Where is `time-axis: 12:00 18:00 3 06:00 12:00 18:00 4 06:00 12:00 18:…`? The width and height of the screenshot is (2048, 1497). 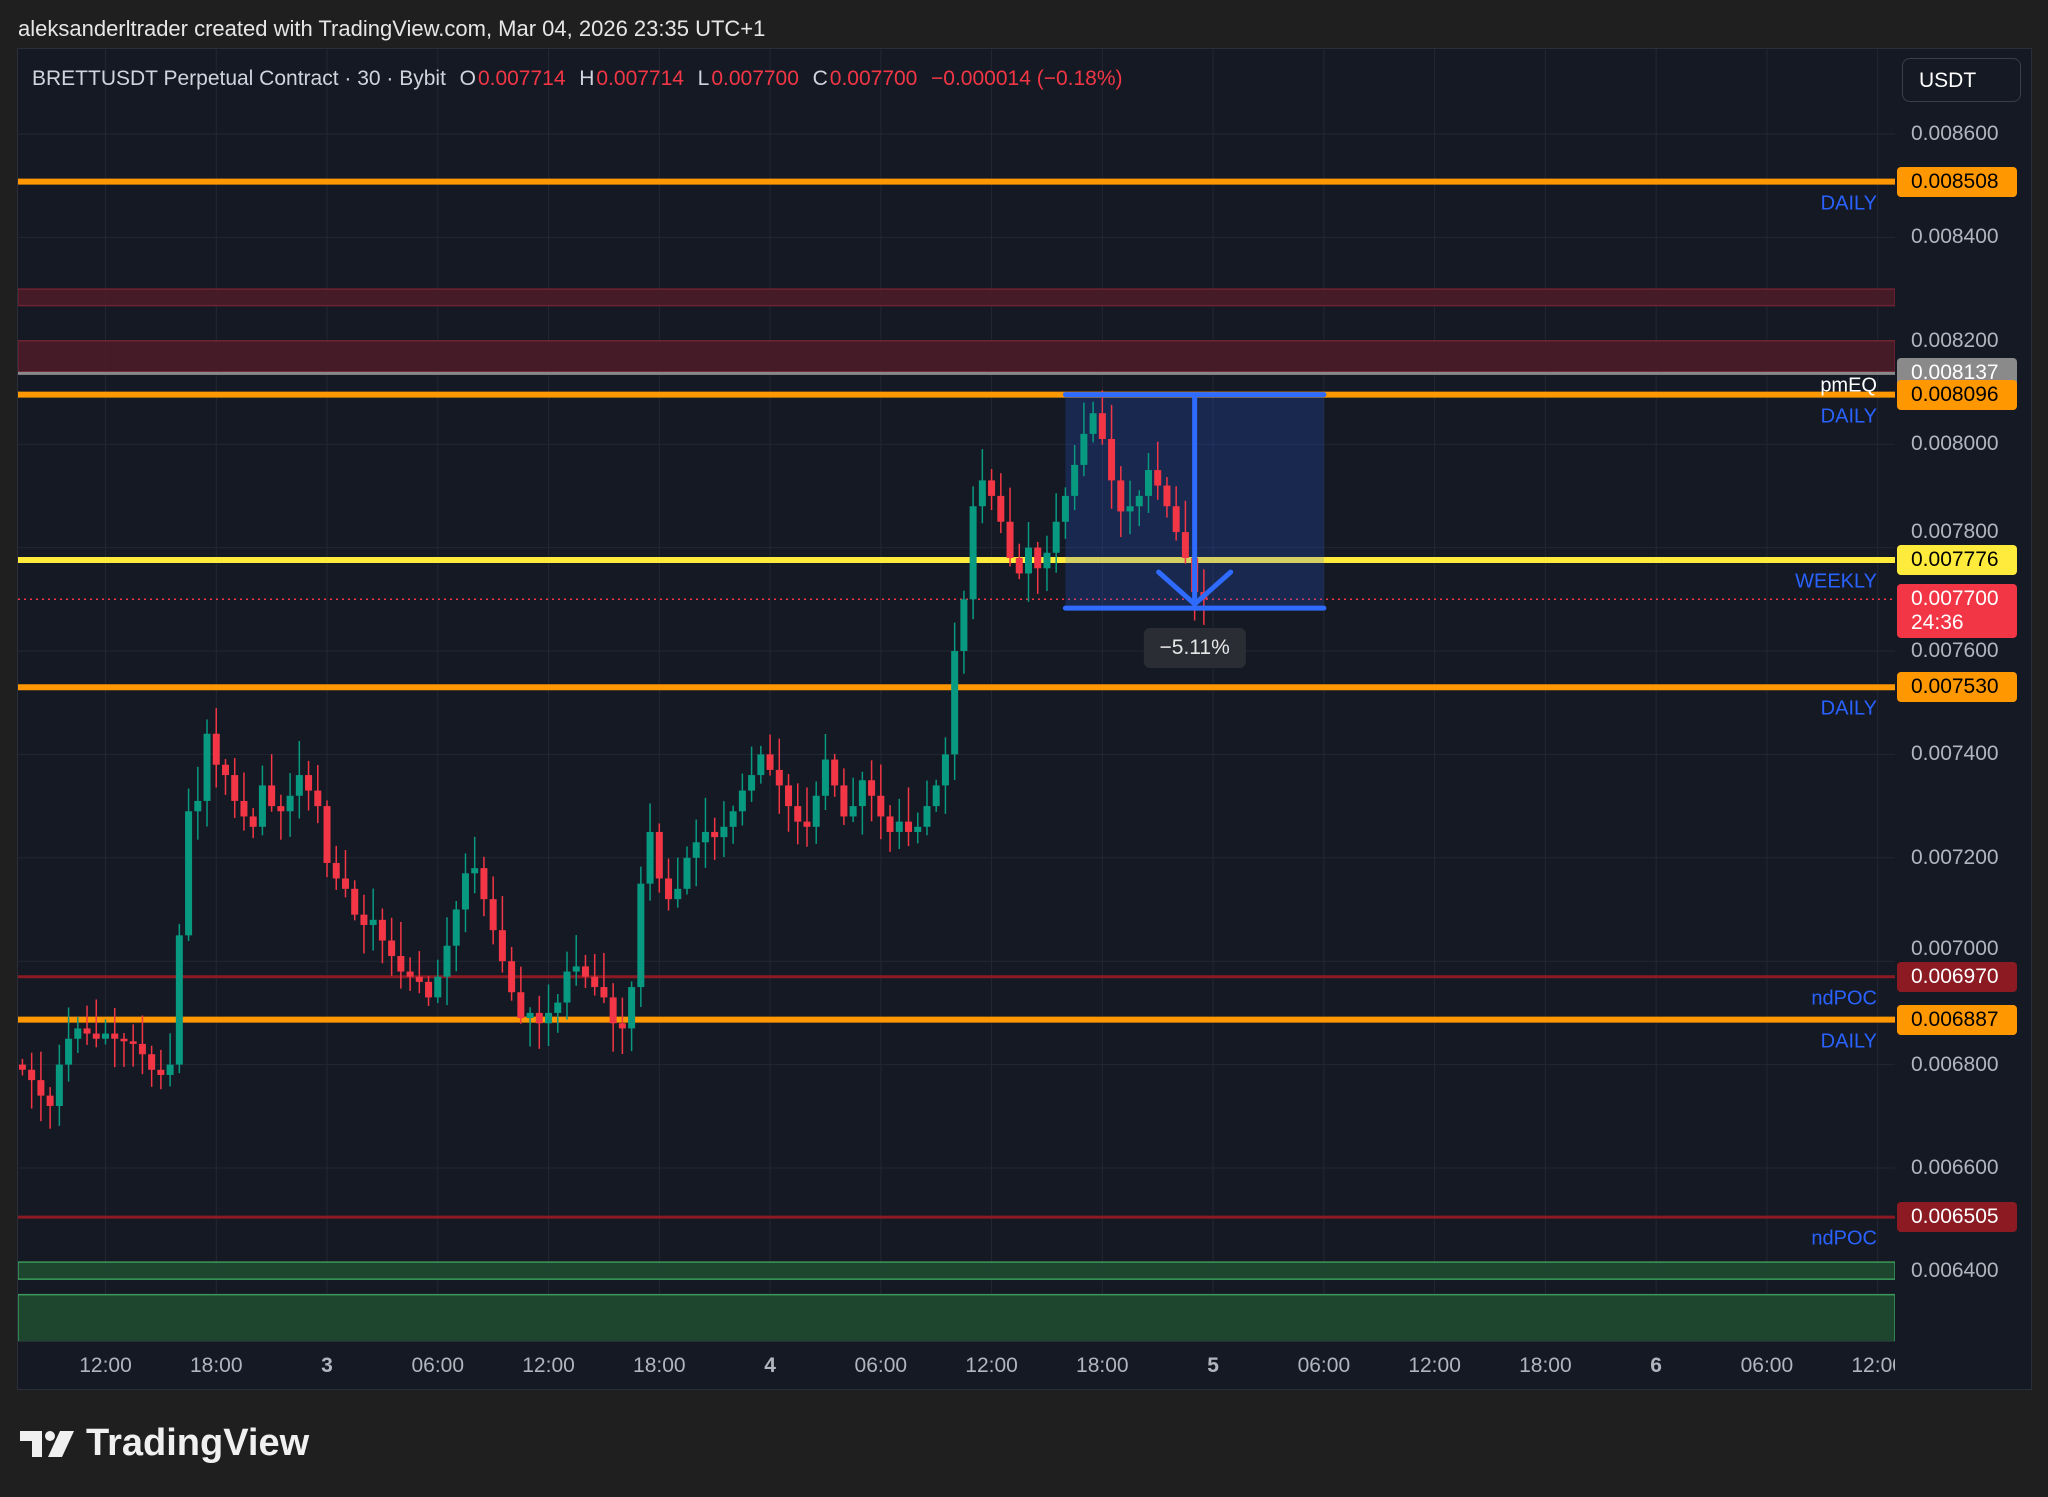 time-axis: 12:00 18:00 3 06:00 12:00 18:00 4 06:00 12:00 18:… is located at coordinates (956, 1365).